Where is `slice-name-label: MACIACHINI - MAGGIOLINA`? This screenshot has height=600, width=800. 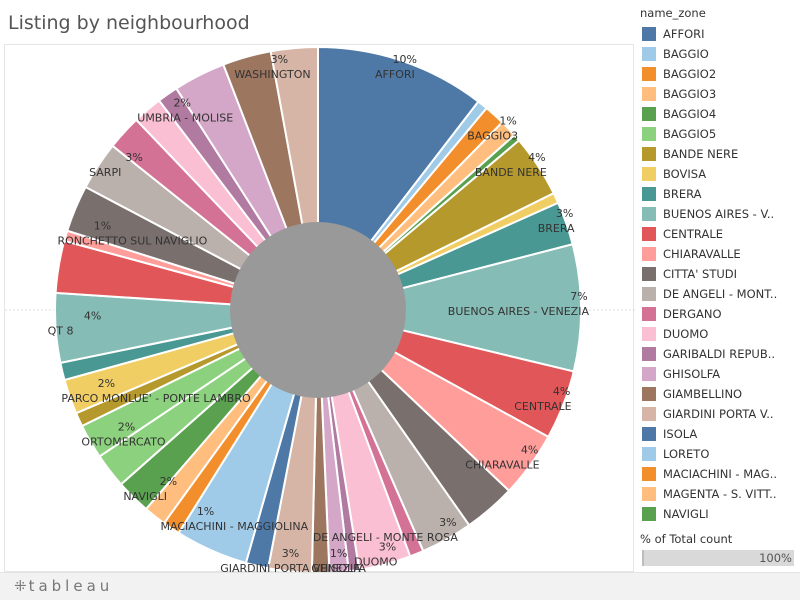 slice-name-label: MACIACHINI - MAGGIOLINA is located at coordinates (235, 526).